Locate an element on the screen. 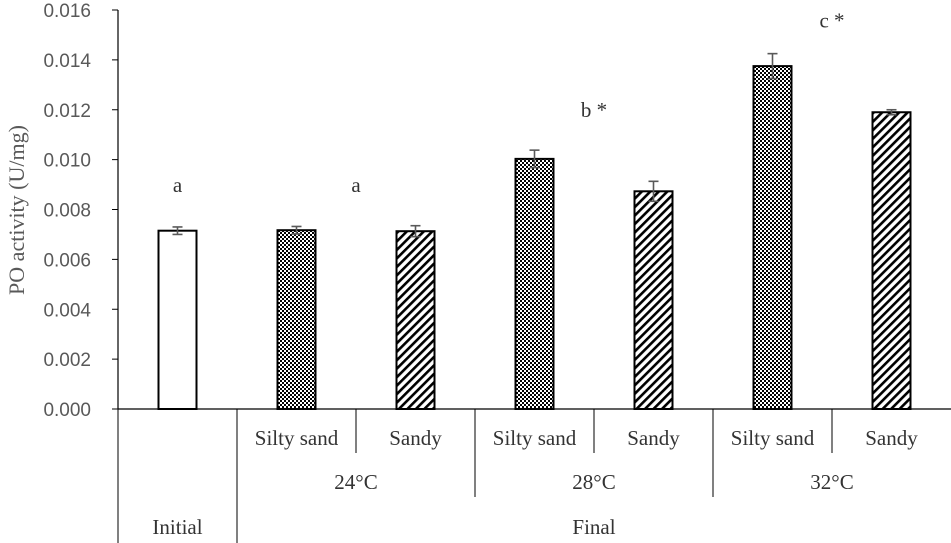 The width and height of the screenshot is (951, 543). y-tick-label: 0.006 is located at coordinates (67, 260).